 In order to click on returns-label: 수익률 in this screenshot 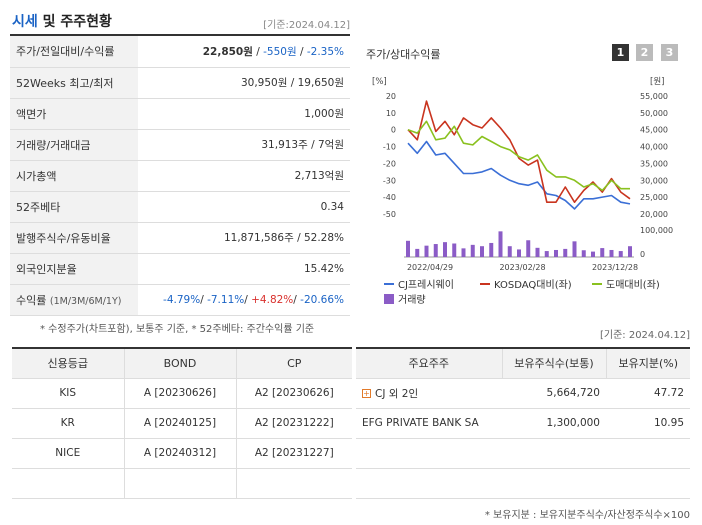, I will do `click(31, 300)`.